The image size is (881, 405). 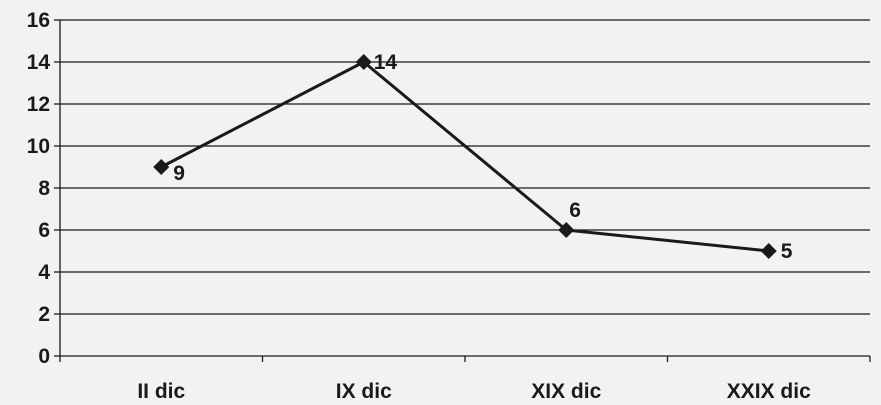 What do you see at coordinates (364, 391) in the screenshot?
I see `x-category-label: IX dic` at bounding box center [364, 391].